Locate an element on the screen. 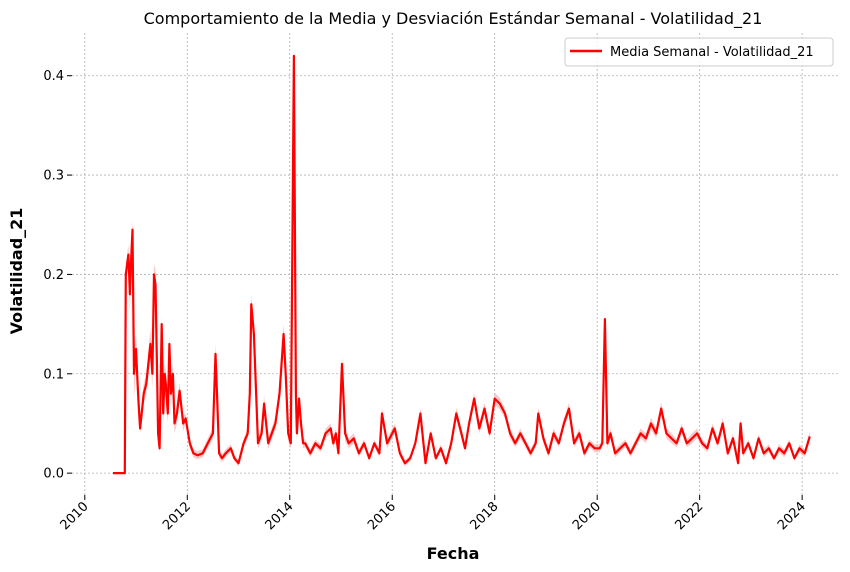 The height and width of the screenshot is (572, 850). y-tick-label: 0.3 is located at coordinates (53, 176).